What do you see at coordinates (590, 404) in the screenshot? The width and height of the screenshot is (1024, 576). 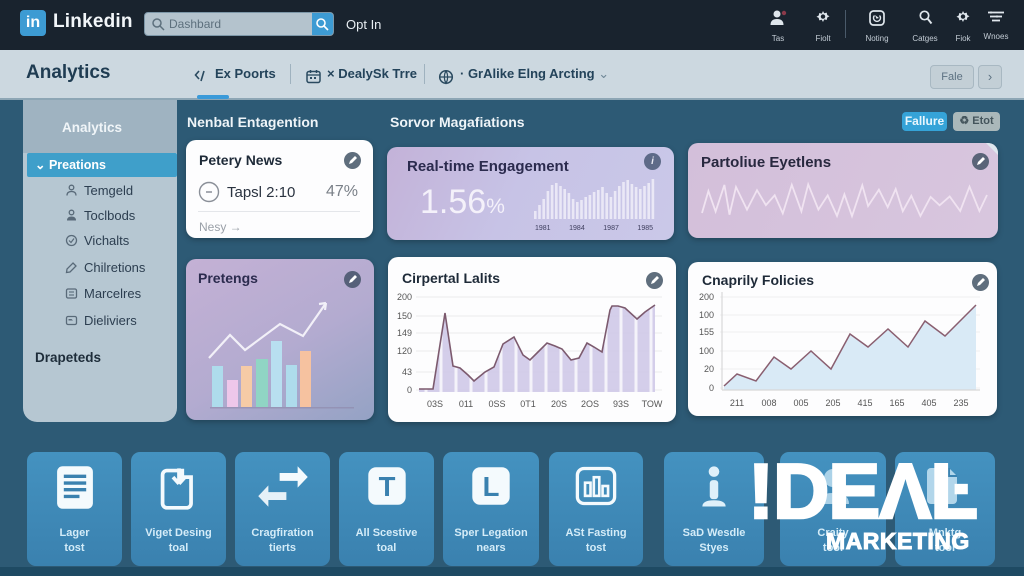 I see `svg-text: 2OS` at bounding box center [590, 404].